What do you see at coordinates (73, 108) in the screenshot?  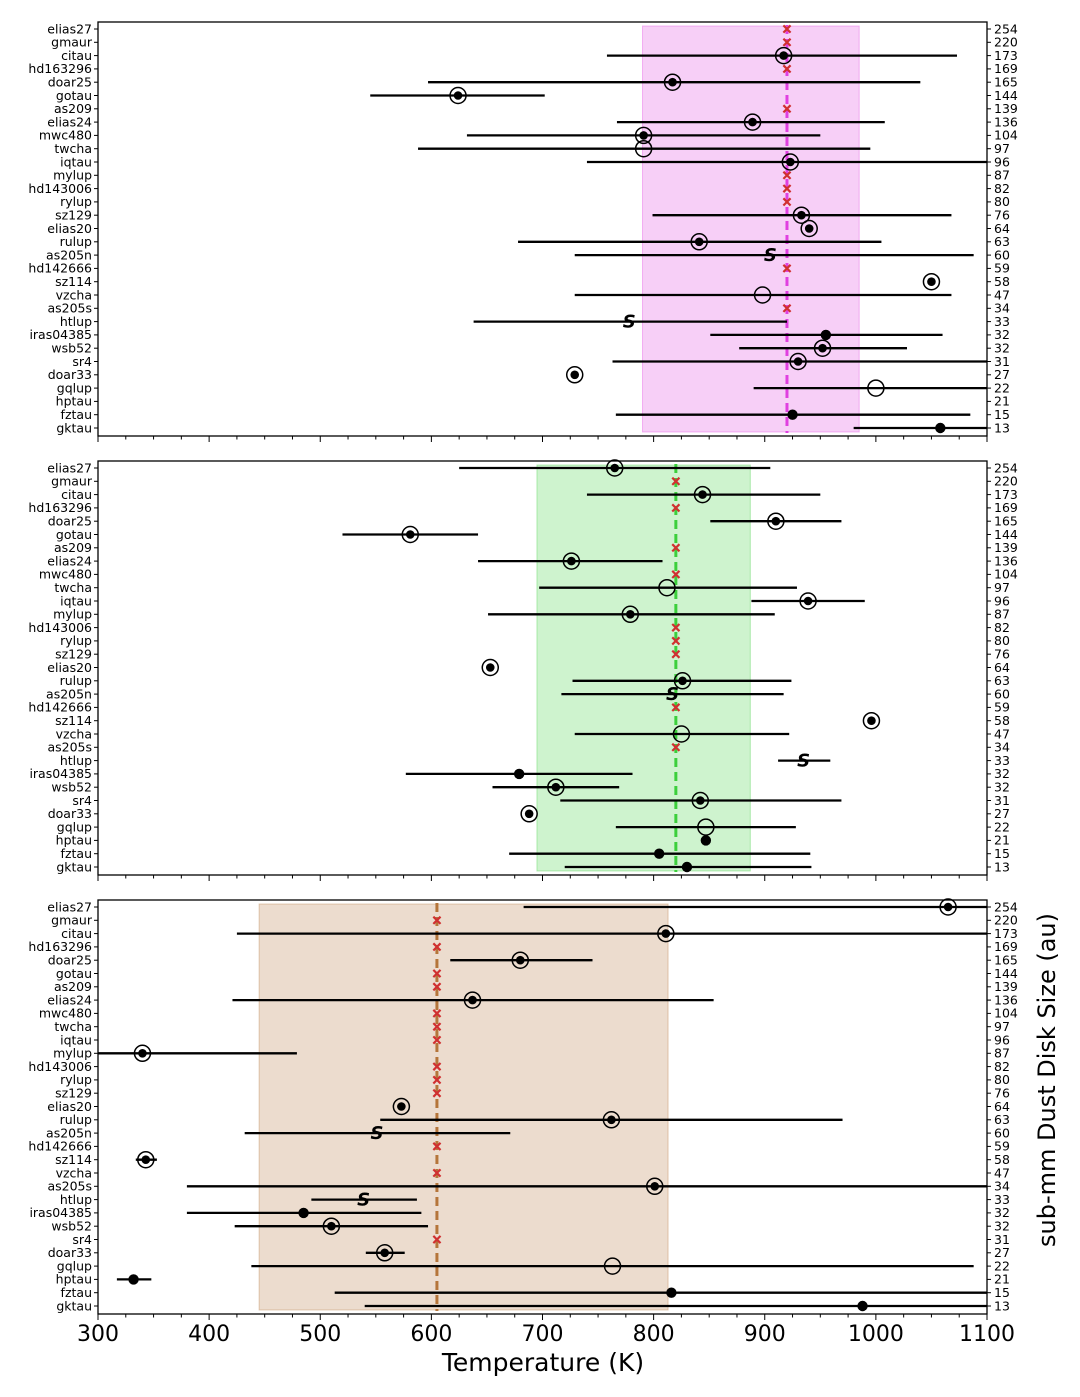 I see `disk-label-as209: as209` at bounding box center [73, 108].